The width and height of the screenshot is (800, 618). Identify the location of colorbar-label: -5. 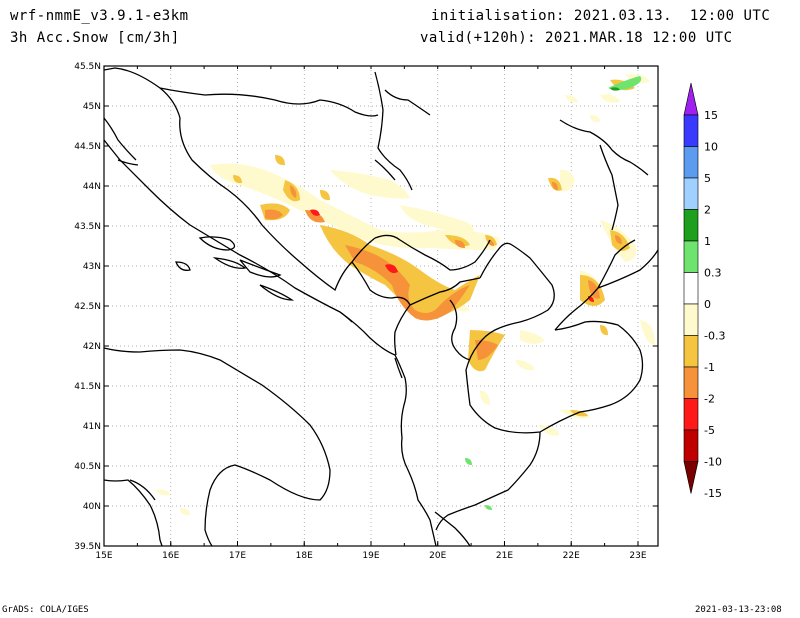
(709, 430).